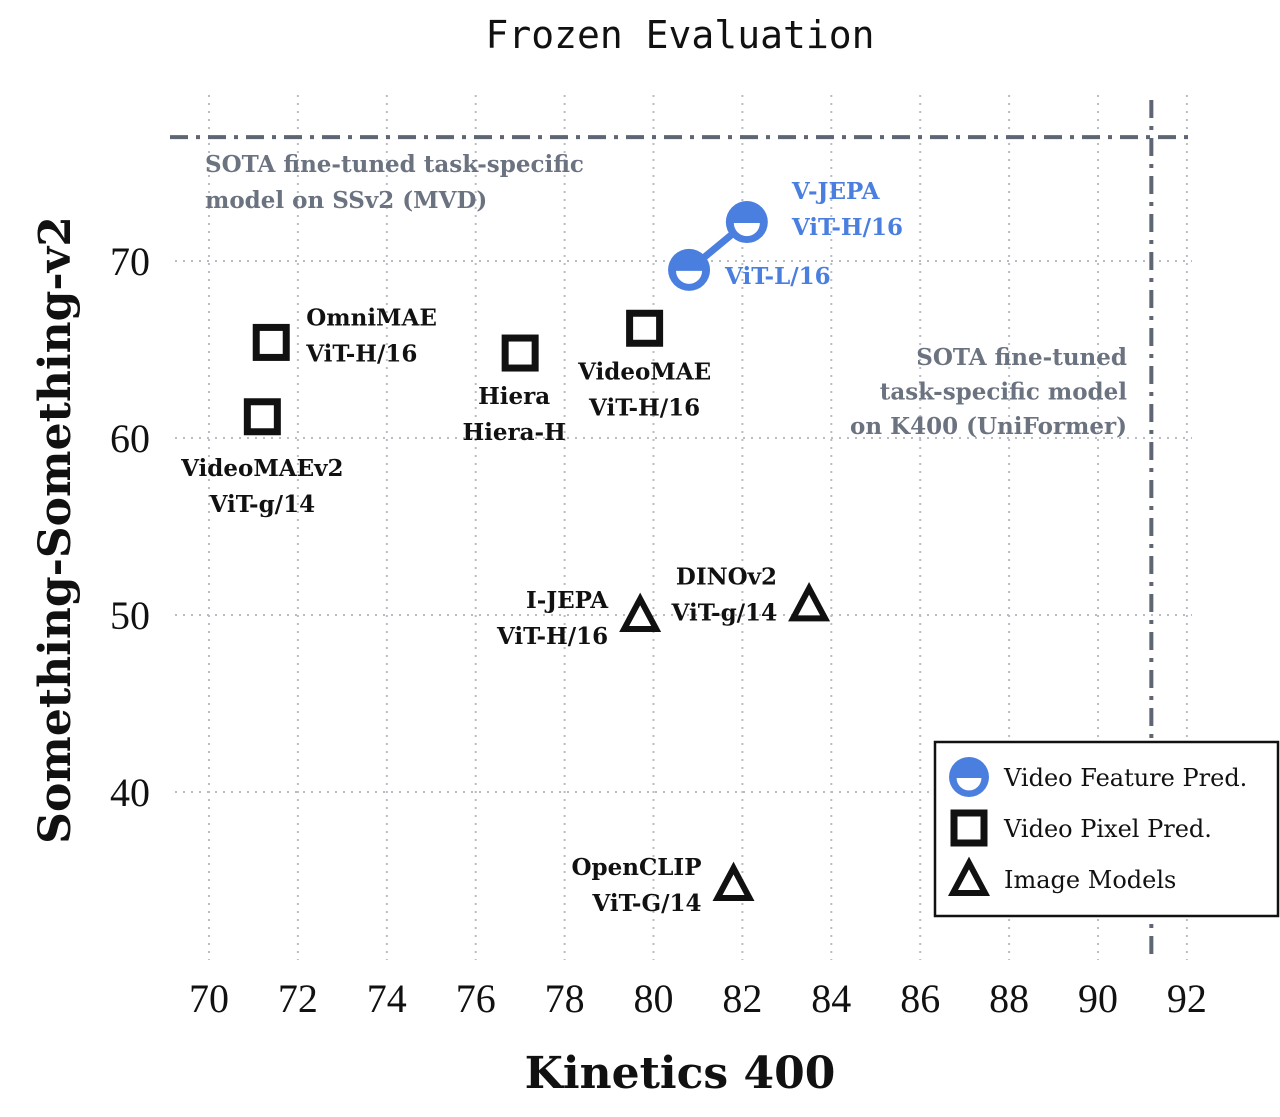 Image resolution: width=1280 pixels, height=1117 pixels. What do you see at coordinates (567, 600) in the screenshot?
I see `point-label: I-JEPA` at bounding box center [567, 600].